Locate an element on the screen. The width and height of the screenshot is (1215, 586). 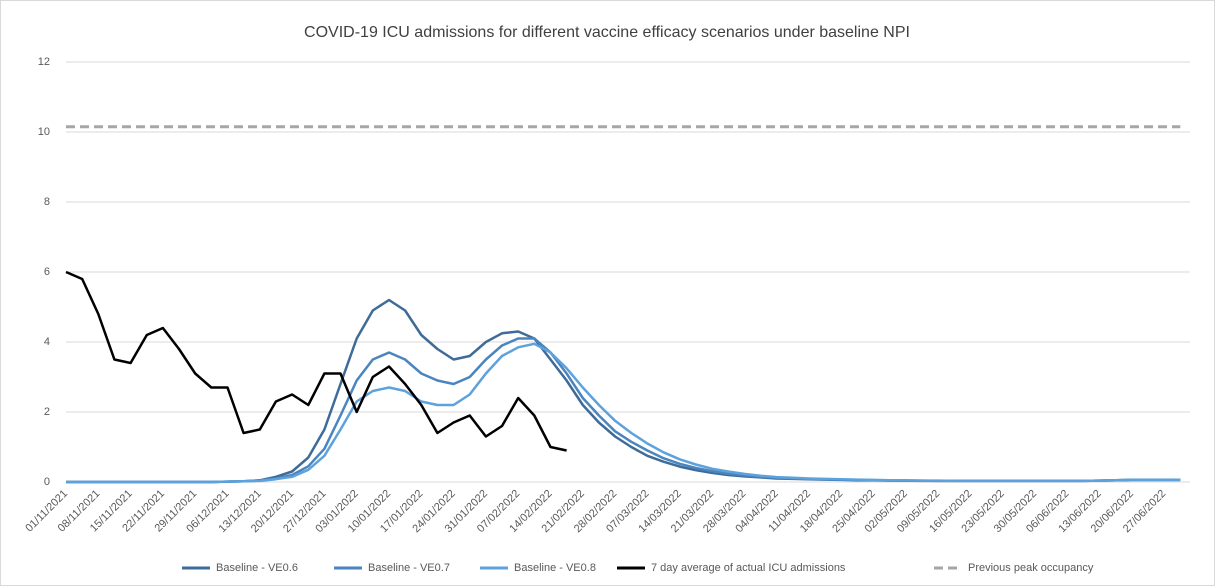
legend-label: Baseline - VE0.8 is located at coordinates (555, 568).